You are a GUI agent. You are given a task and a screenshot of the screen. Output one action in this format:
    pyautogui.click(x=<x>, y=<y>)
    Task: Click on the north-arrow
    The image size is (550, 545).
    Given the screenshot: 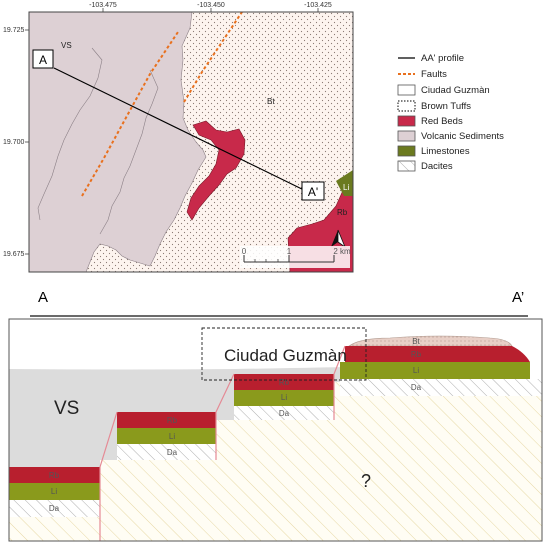 What is the action you would take?
    pyautogui.click(x=338, y=239)
    